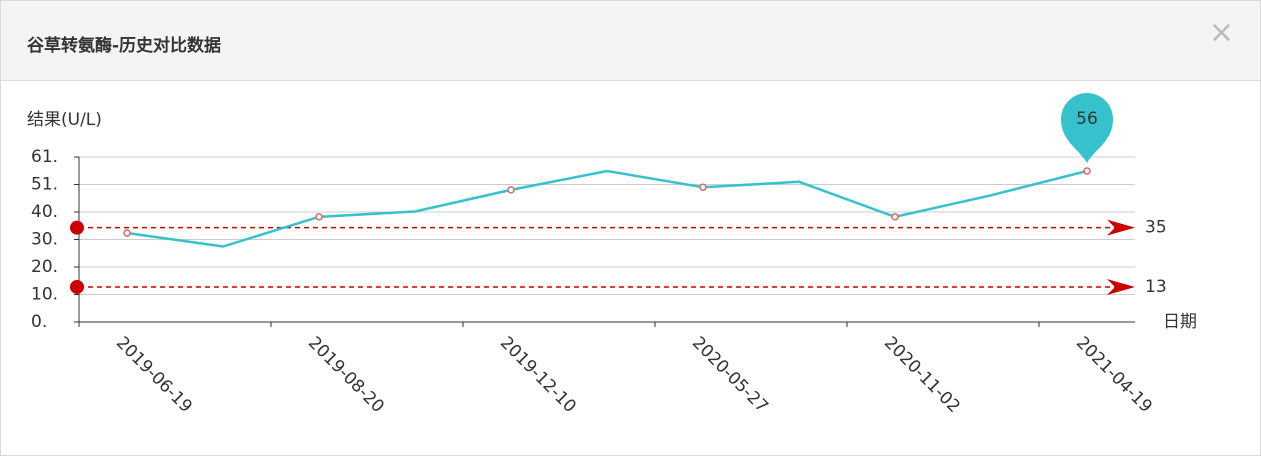 The image size is (1261, 456). What do you see at coordinates (44, 295) in the screenshot?
I see `y-tick-label: 10.` at bounding box center [44, 295].